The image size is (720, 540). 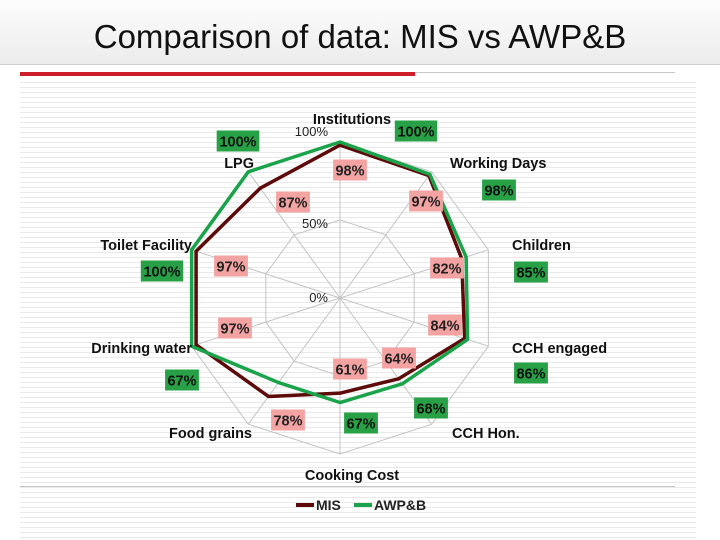 I want to click on awpb-value-label-text: 98%, so click(x=498, y=192).